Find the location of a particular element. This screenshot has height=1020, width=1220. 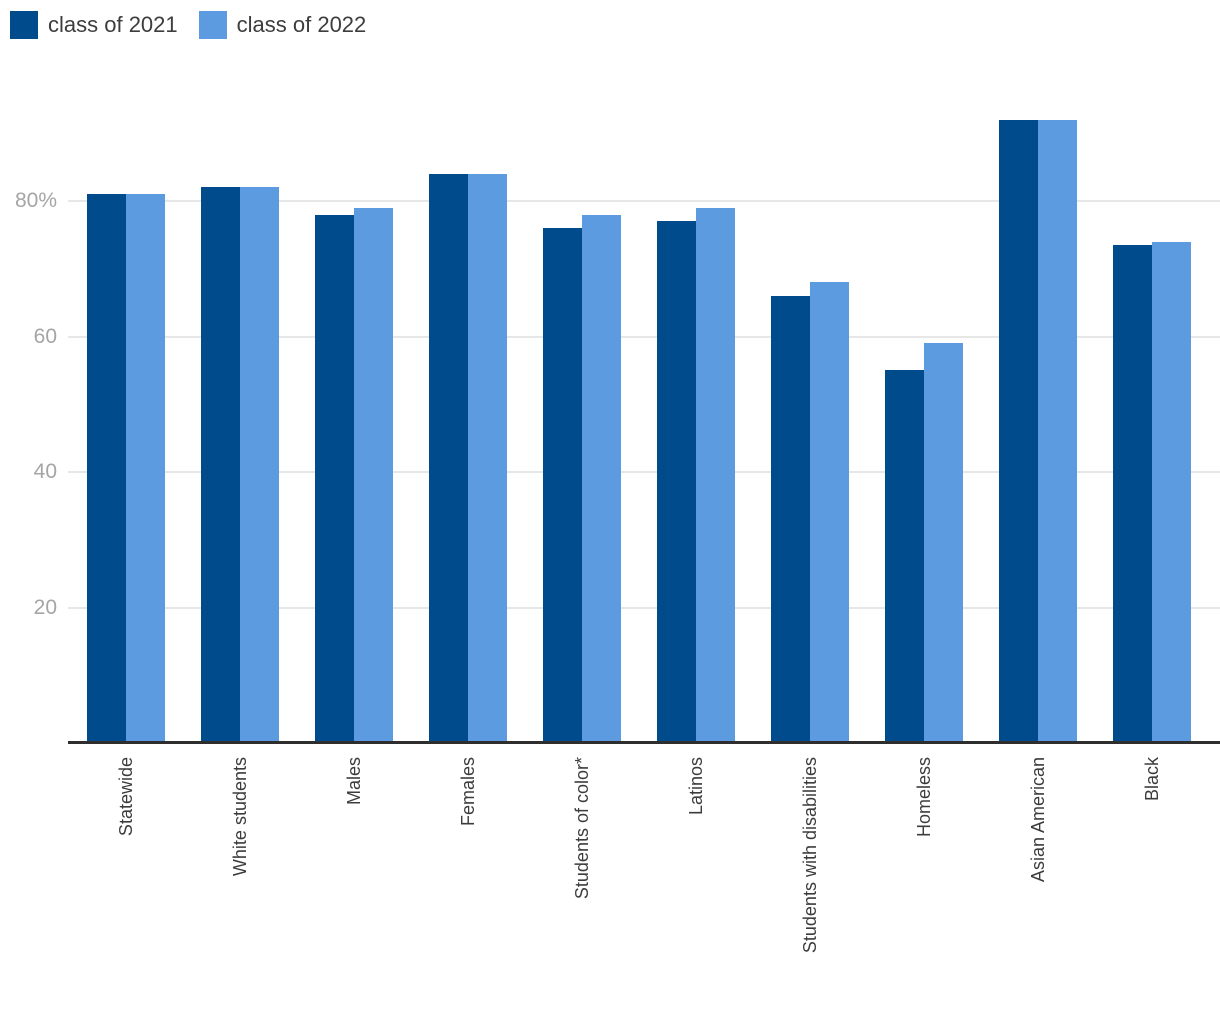

legend-item-class-of-2021: class of 2021 is located at coordinates (94, 25).